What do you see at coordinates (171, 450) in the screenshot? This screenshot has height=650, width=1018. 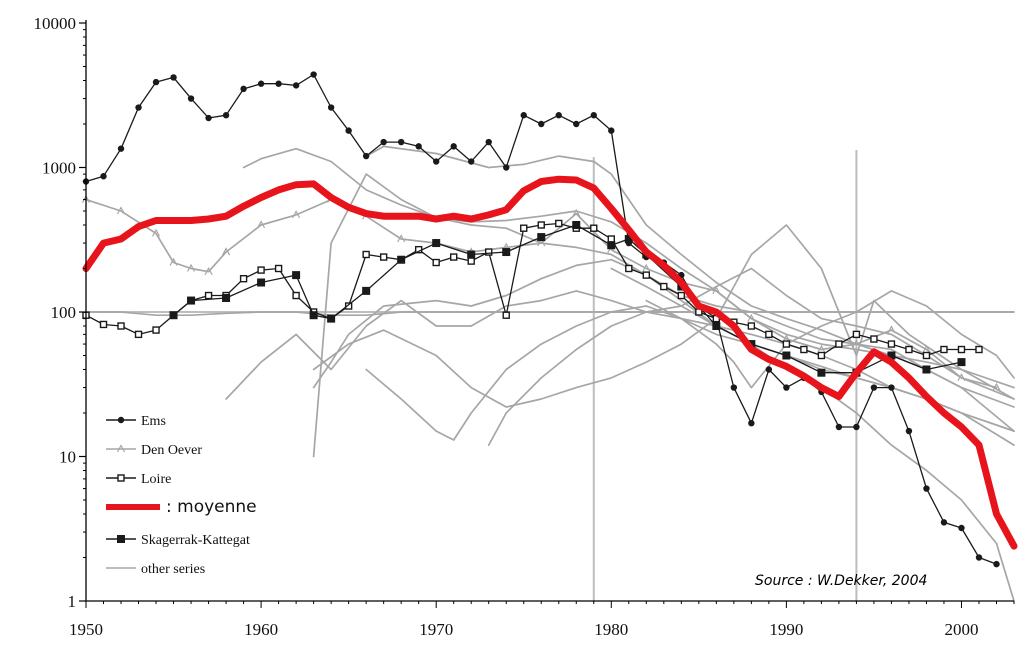 I see `legend-label: Den Oever` at bounding box center [171, 450].